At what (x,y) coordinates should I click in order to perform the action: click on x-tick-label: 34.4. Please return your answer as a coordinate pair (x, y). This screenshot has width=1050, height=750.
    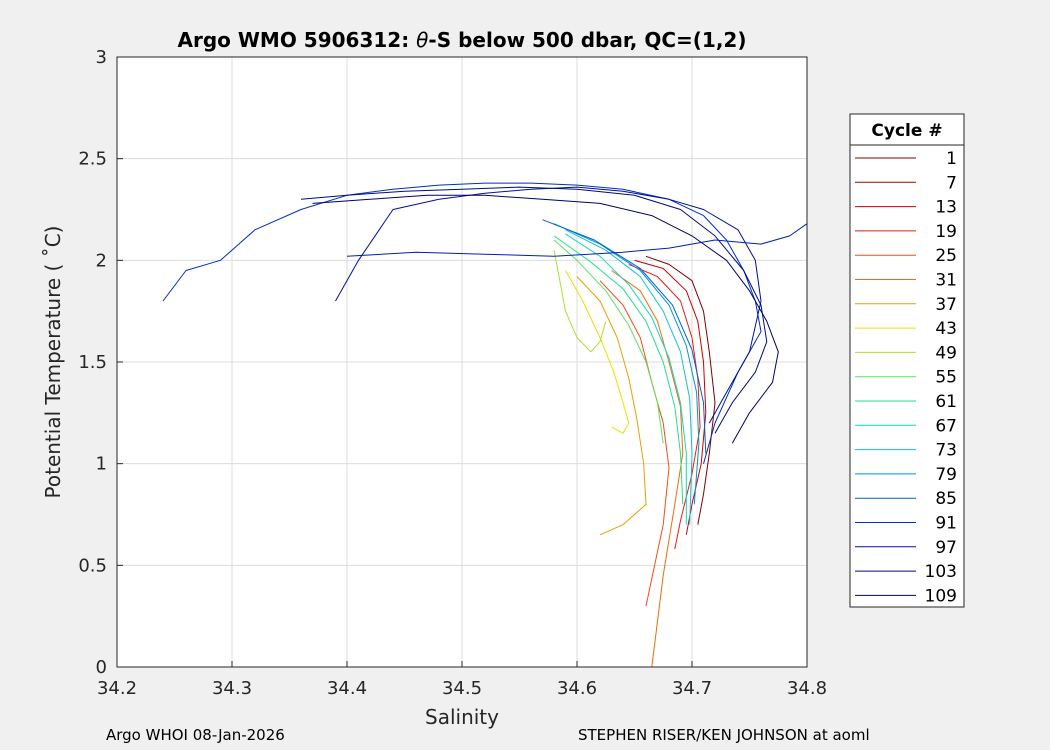
    Looking at the image, I should click on (347, 688).